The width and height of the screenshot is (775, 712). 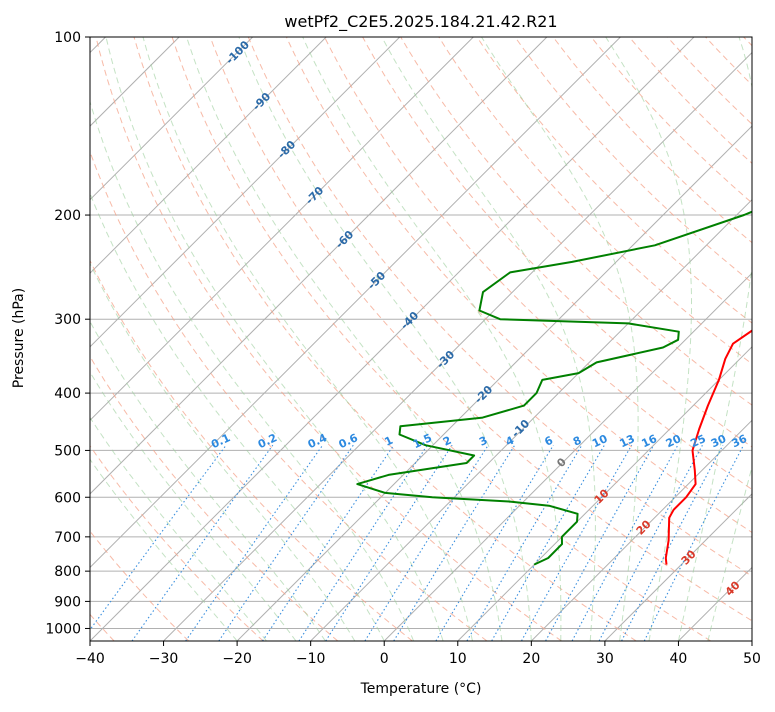 What do you see at coordinates (719, 441) in the screenshot?
I see `mixing-ratio-label: 30` at bounding box center [719, 441].